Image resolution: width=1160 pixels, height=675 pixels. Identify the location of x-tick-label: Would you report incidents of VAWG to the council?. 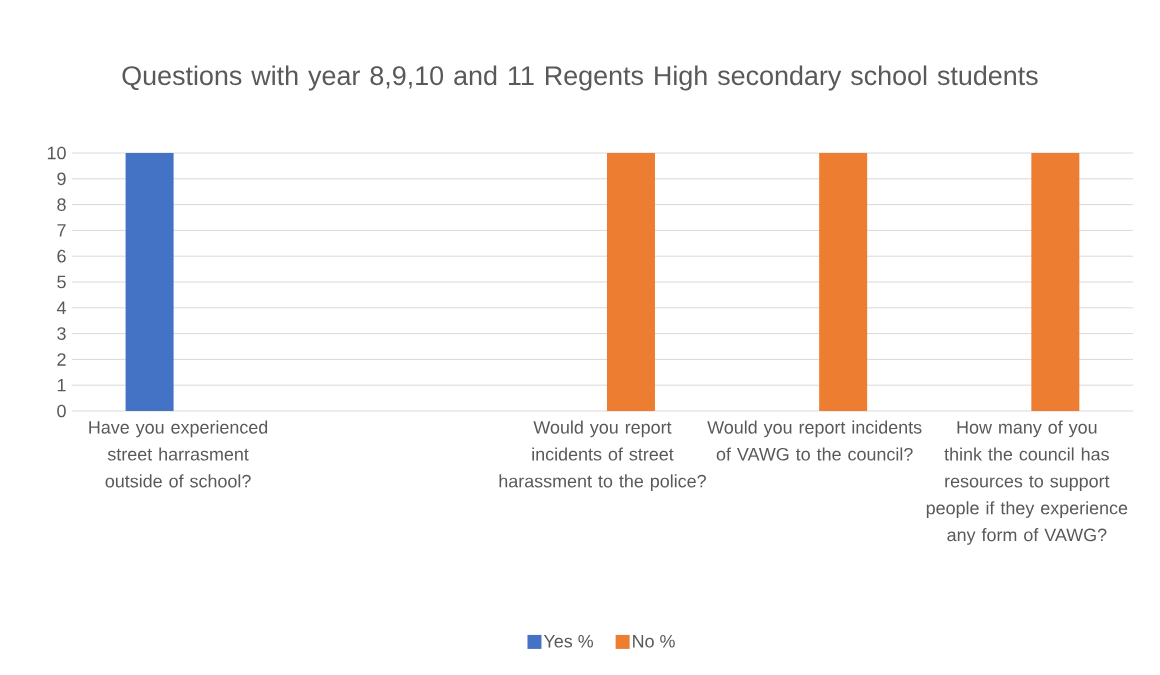
(814, 440).